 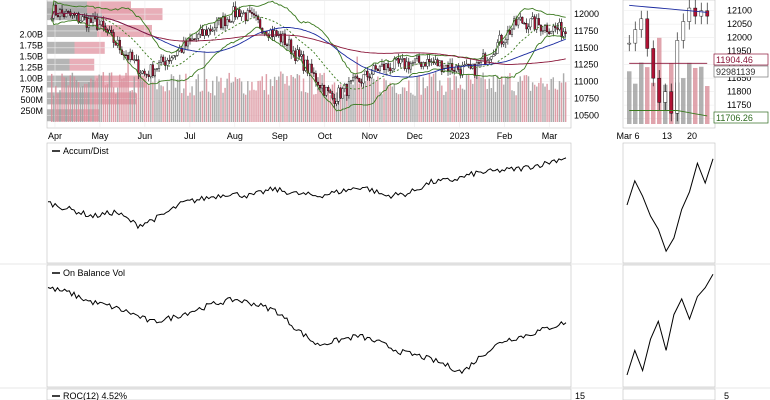 I want to click on main-price-tick: 10500, so click(x=586, y=115).